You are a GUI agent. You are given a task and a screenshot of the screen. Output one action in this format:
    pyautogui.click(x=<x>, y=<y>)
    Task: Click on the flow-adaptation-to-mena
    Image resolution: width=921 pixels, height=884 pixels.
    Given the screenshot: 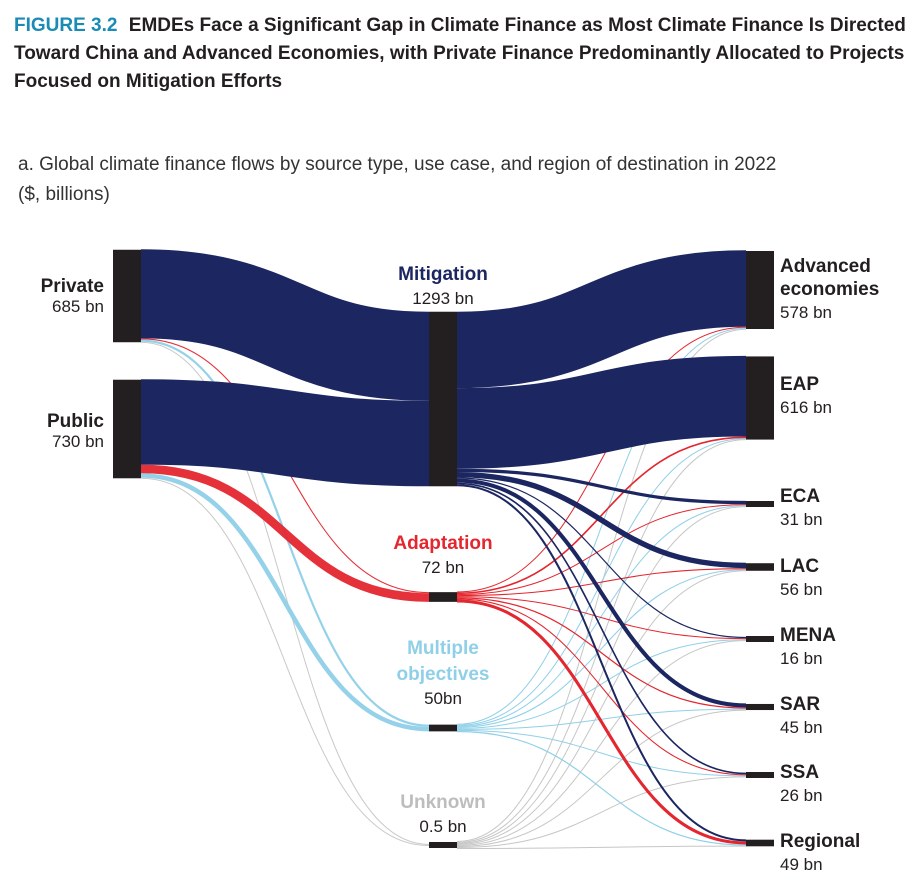 What is the action you would take?
    pyautogui.click(x=601, y=618)
    